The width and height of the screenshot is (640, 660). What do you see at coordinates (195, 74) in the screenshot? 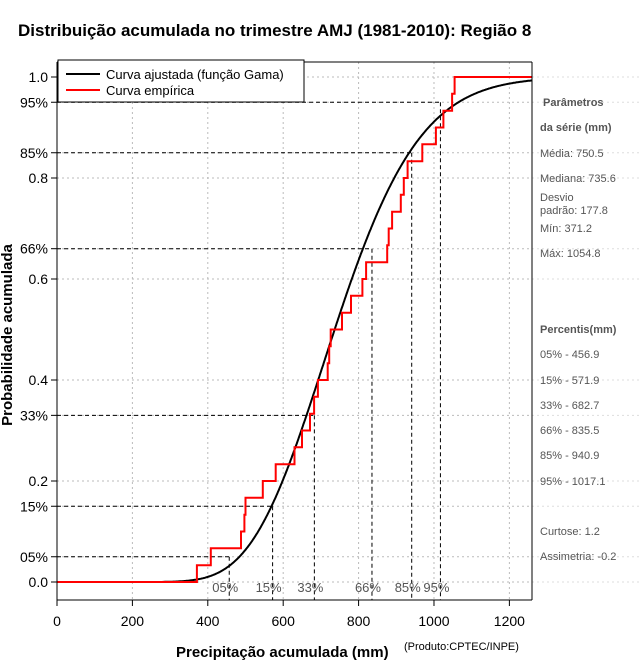
I see `legend-gamma-label: Curva ajustada (função Gama)` at bounding box center [195, 74].